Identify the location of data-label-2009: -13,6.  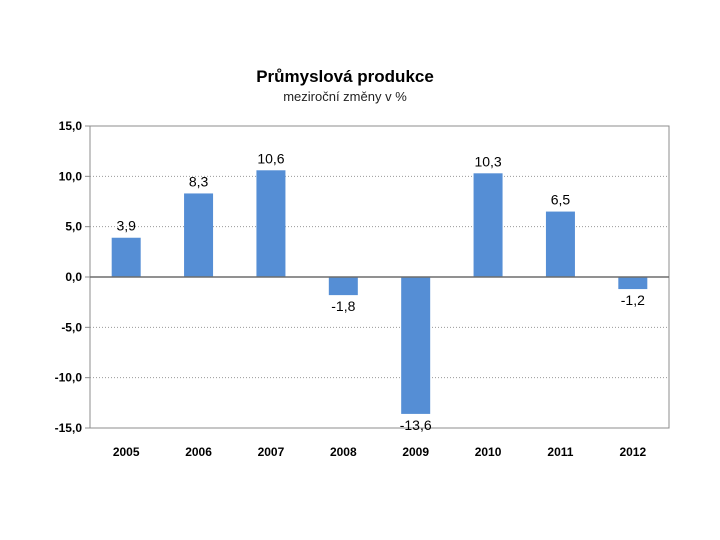
(416, 425).